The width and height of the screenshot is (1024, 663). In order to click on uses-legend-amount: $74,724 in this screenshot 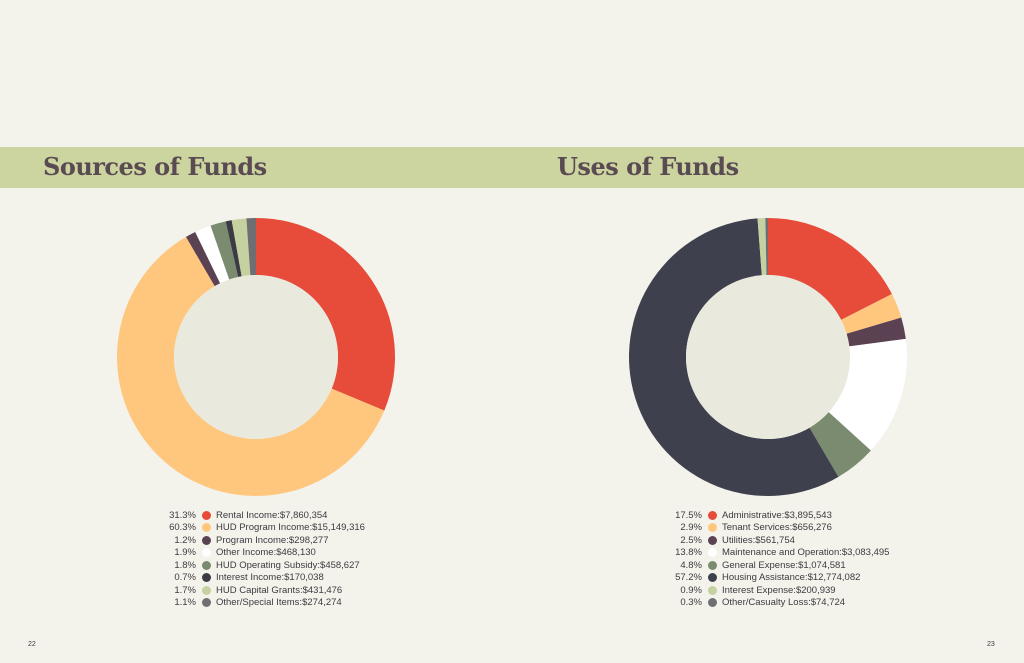, I will do `click(828, 603)`.